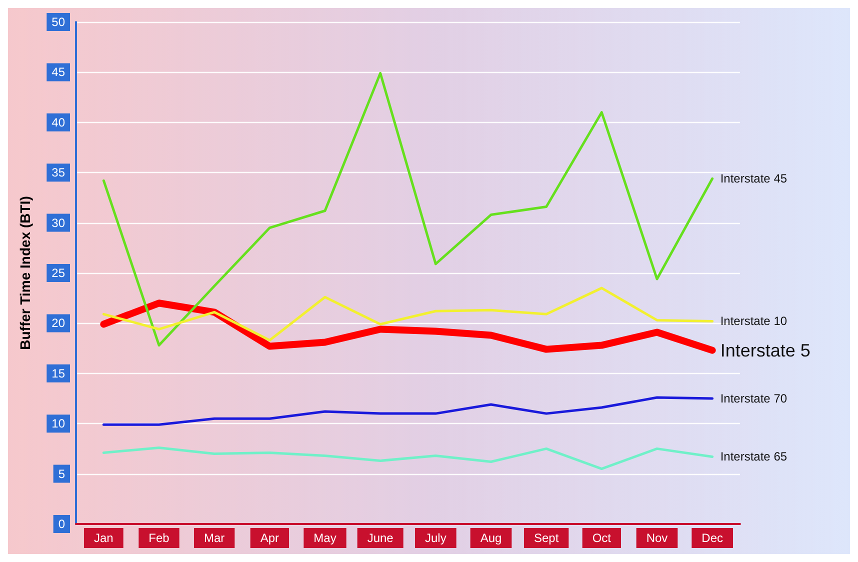 This screenshot has height=562, width=858. I want to click on y-tick-label: 15, so click(59, 373).